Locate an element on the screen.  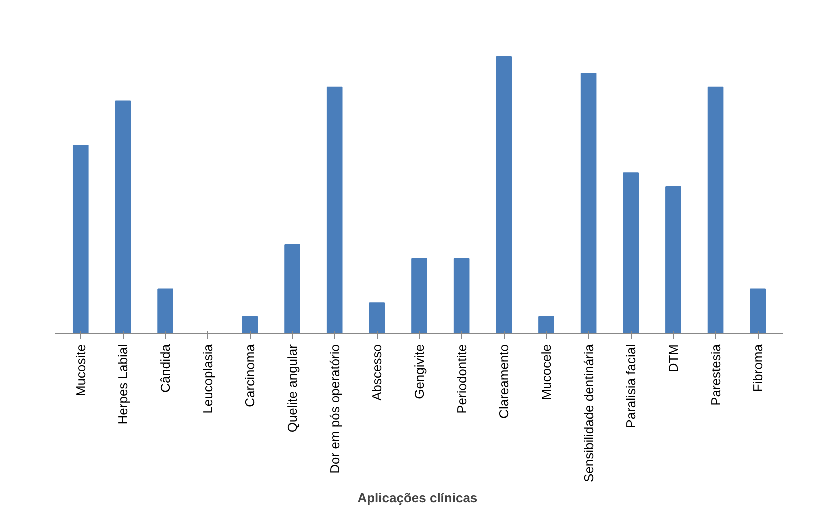
x-tick-label: Mucocele is located at coordinates (546, 372).